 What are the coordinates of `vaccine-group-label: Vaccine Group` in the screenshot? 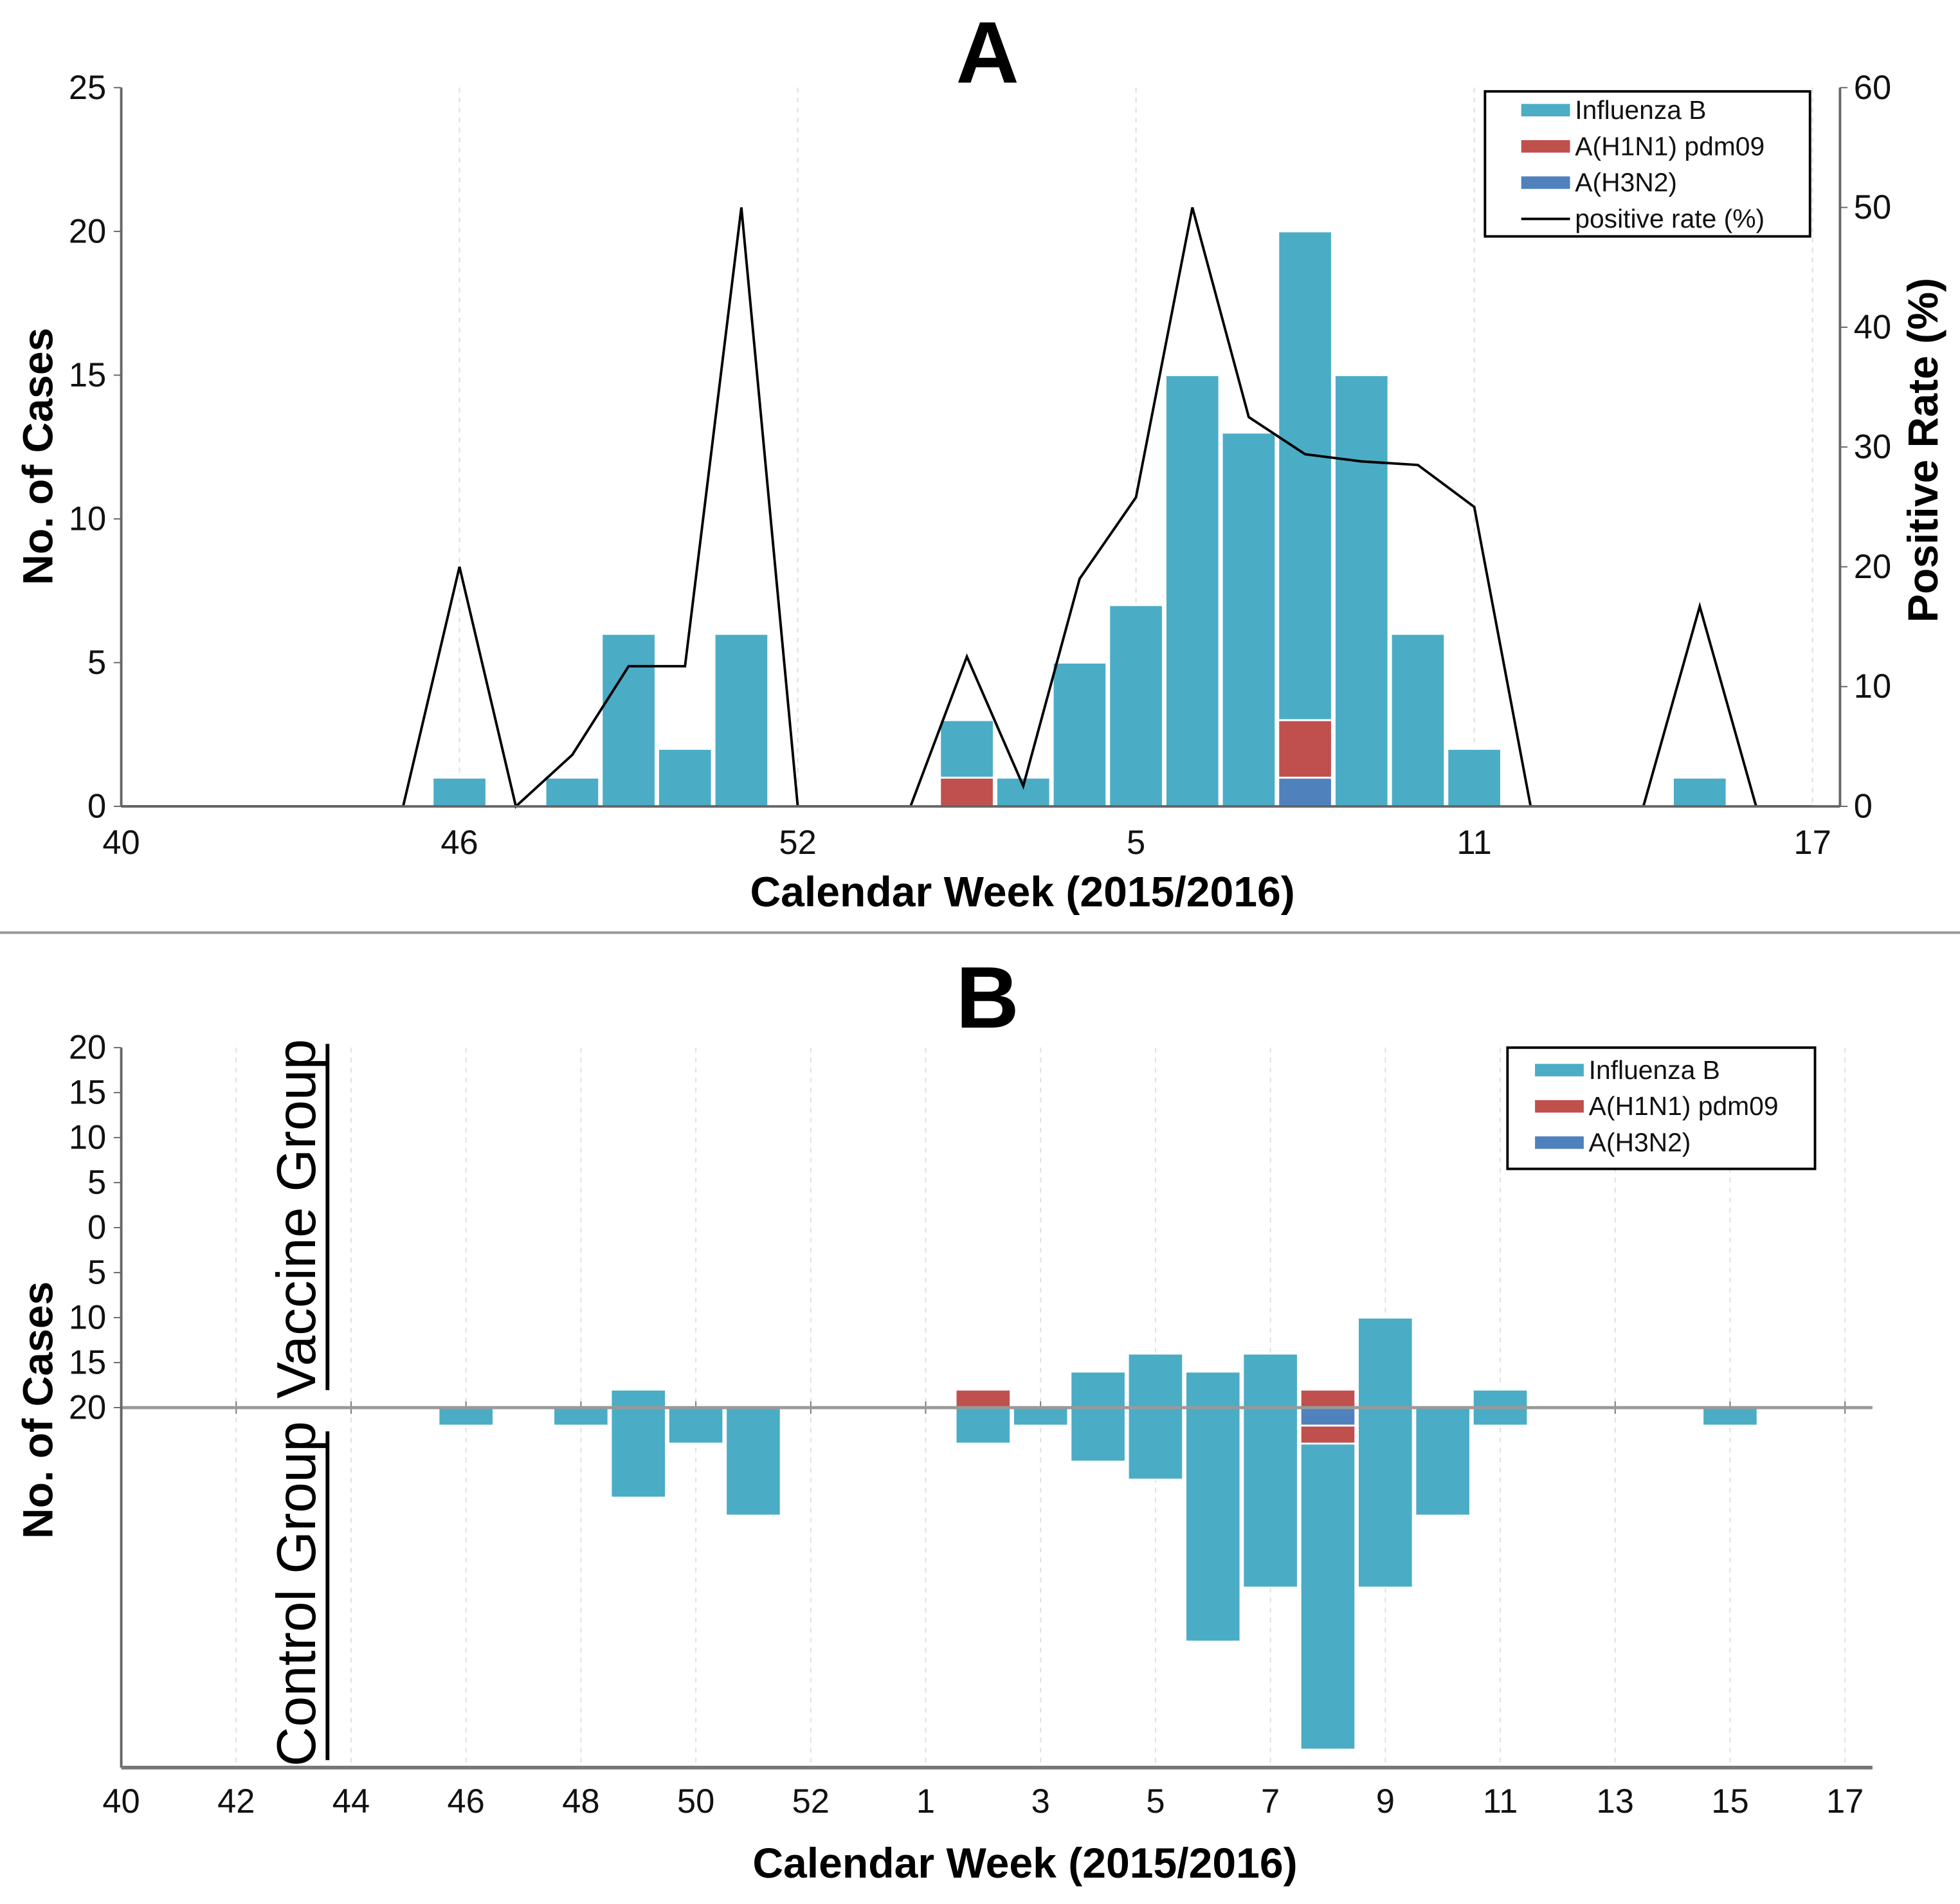 It's located at (296, 1219).